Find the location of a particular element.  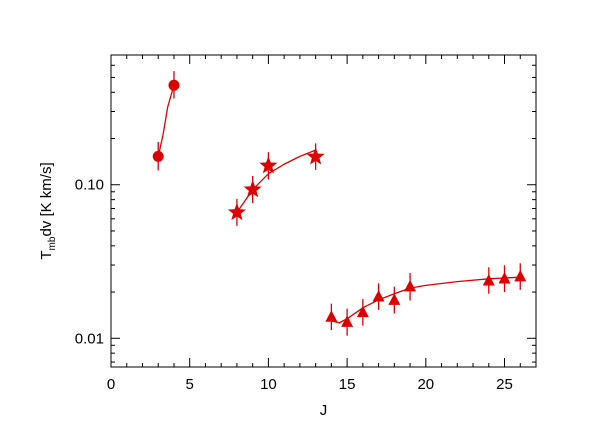

x-tick-label: 0 is located at coordinates (111, 384).